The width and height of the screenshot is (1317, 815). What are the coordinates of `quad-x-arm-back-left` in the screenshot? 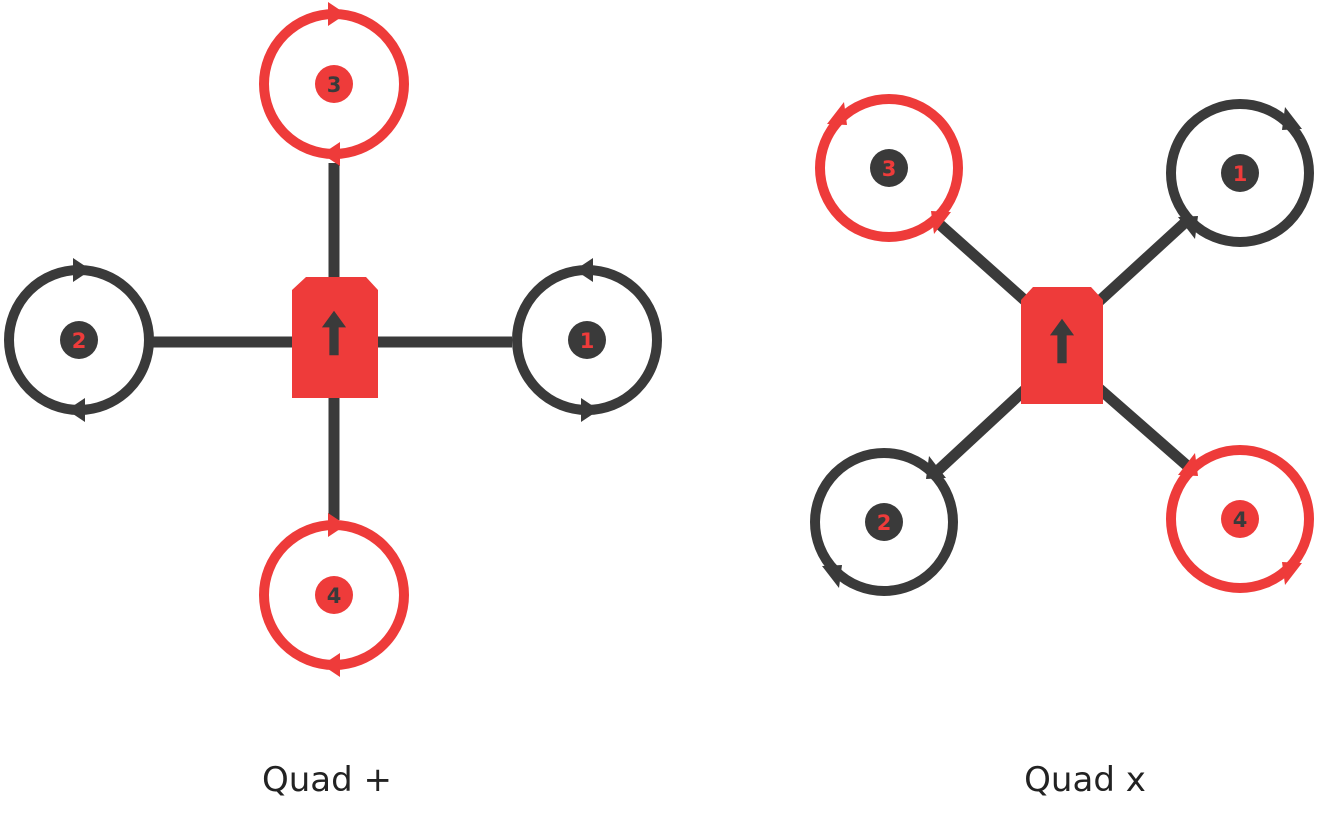 It's located at (981, 430).